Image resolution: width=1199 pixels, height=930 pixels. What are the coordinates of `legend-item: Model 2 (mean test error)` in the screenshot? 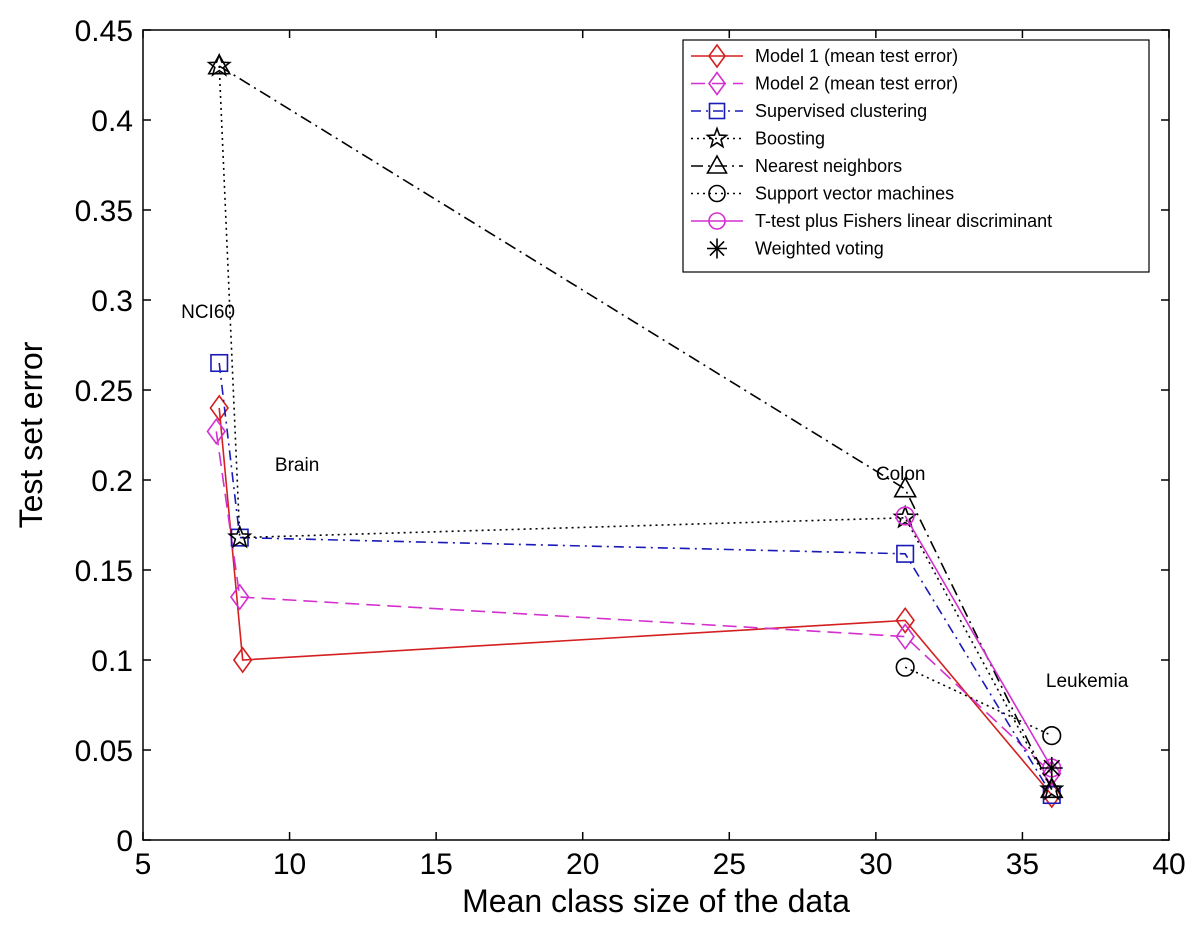 It's located at (824, 83).